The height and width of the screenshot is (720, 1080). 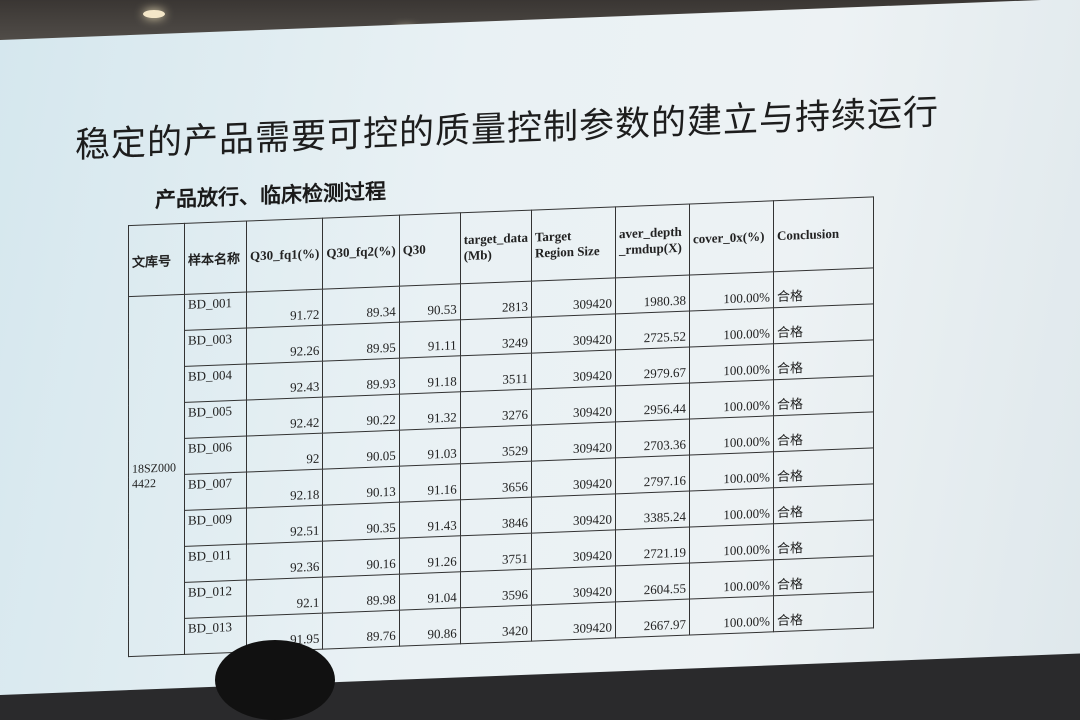 What do you see at coordinates (430, 375) in the screenshot?
I see `value-cell: 91.18` at bounding box center [430, 375].